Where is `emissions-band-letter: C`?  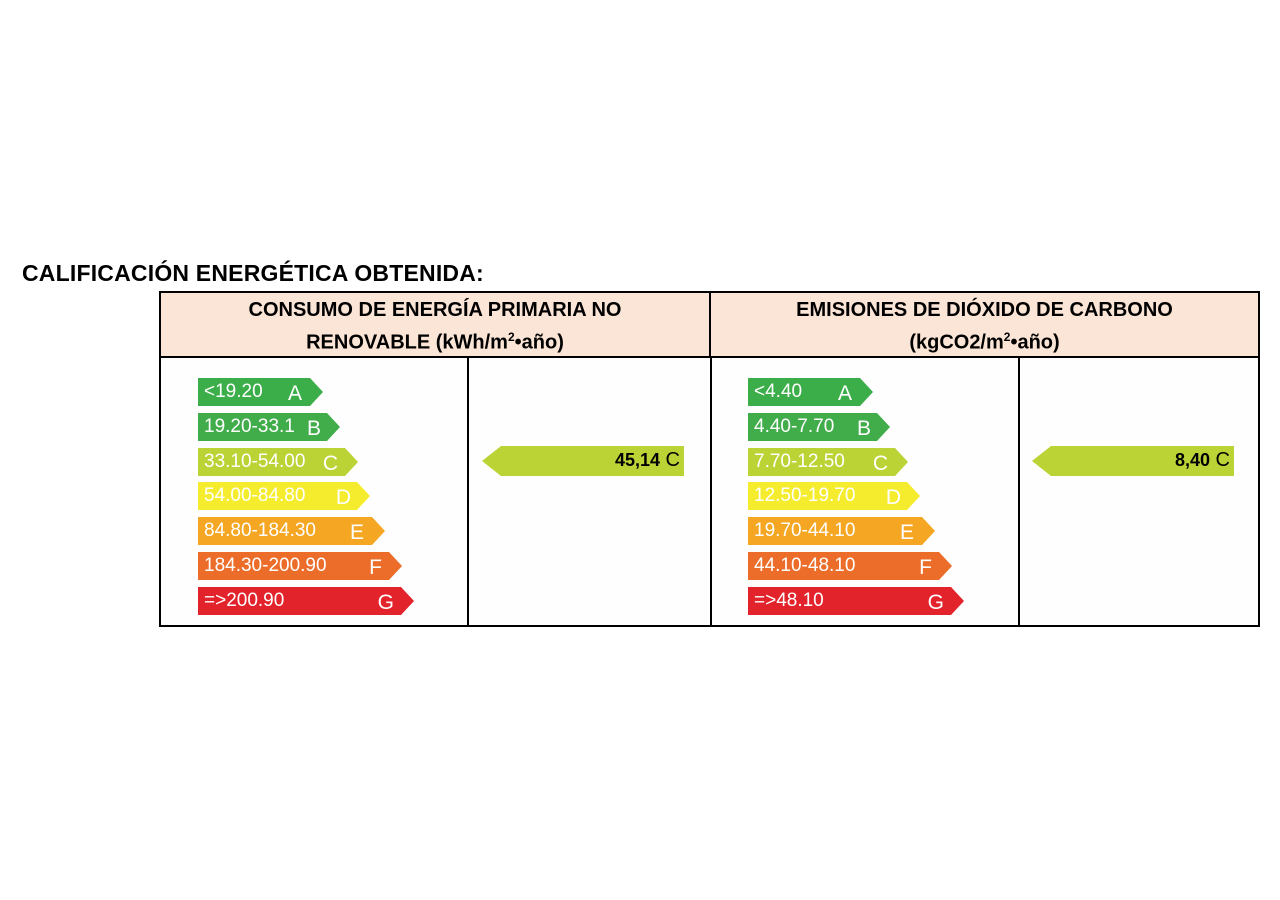 emissions-band-letter: C is located at coordinates (880, 463).